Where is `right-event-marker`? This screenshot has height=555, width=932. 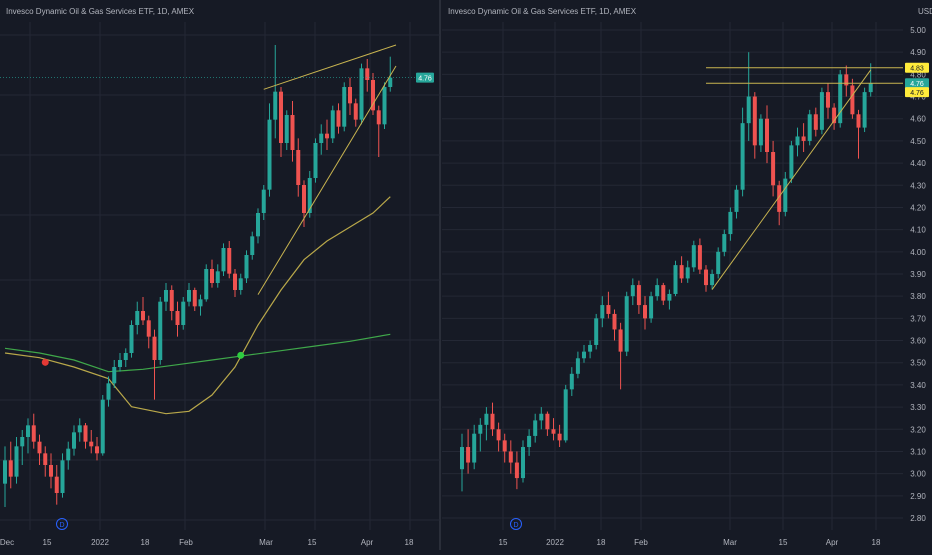 right-event-marker is located at coordinates (516, 524).